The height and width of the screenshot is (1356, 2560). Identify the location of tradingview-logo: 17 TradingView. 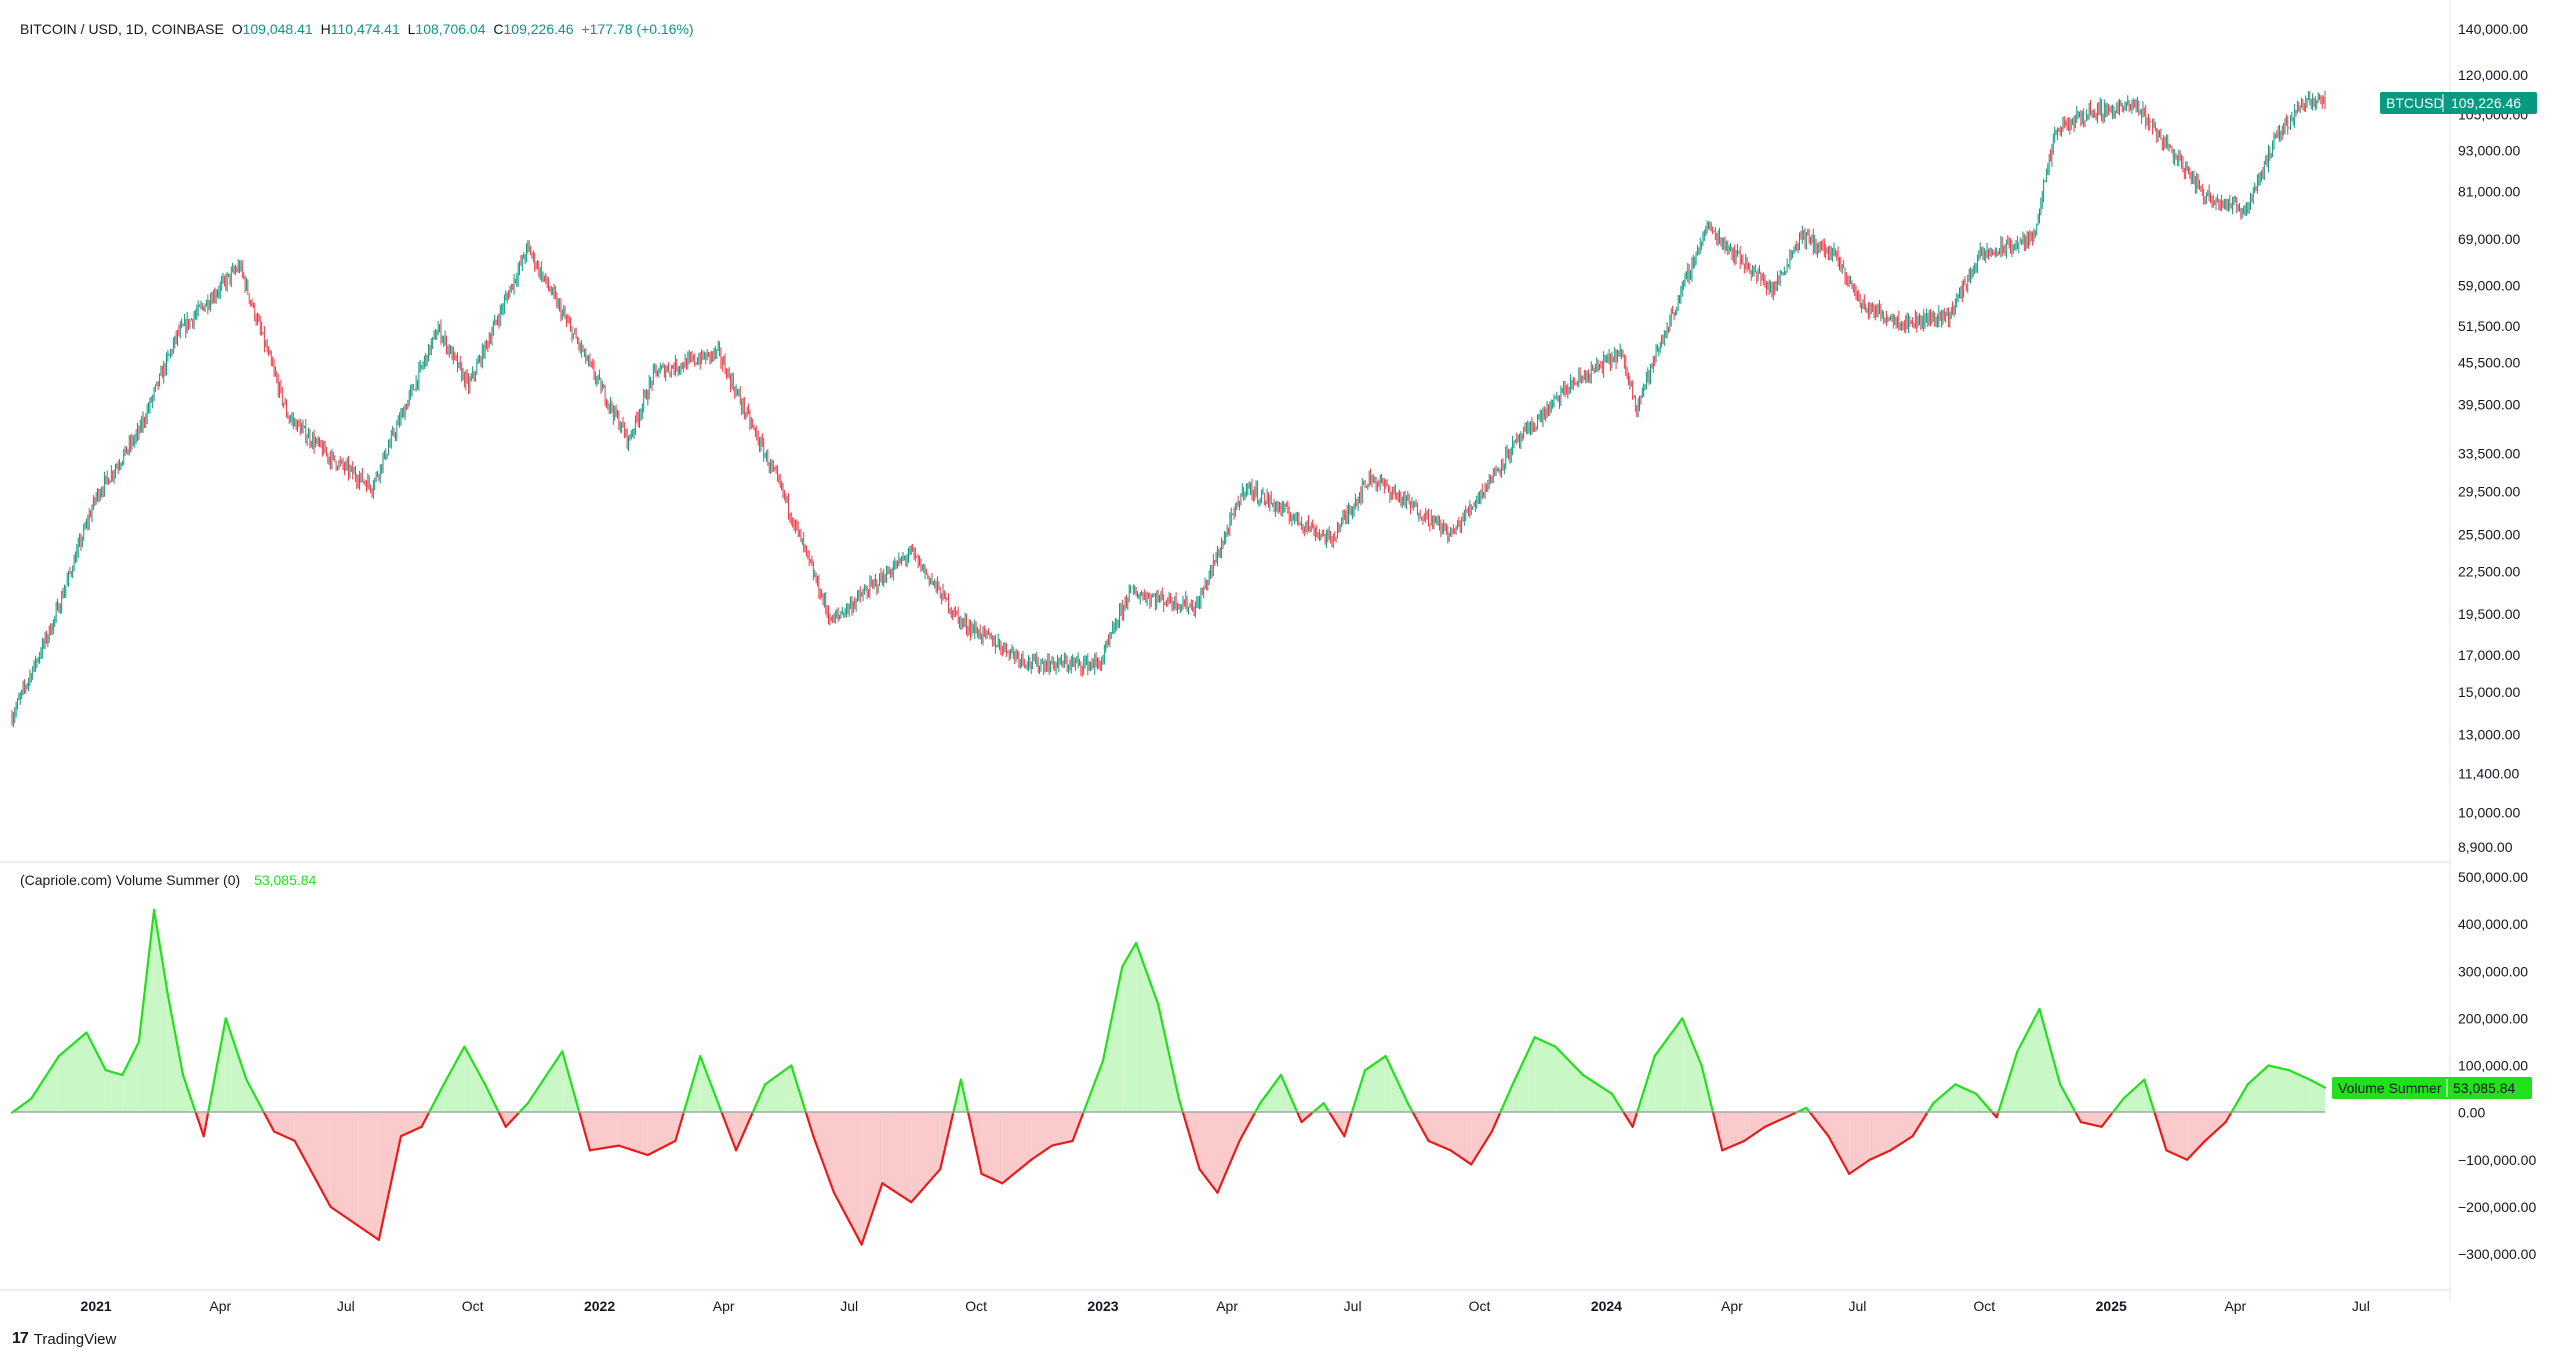
(64, 1339).